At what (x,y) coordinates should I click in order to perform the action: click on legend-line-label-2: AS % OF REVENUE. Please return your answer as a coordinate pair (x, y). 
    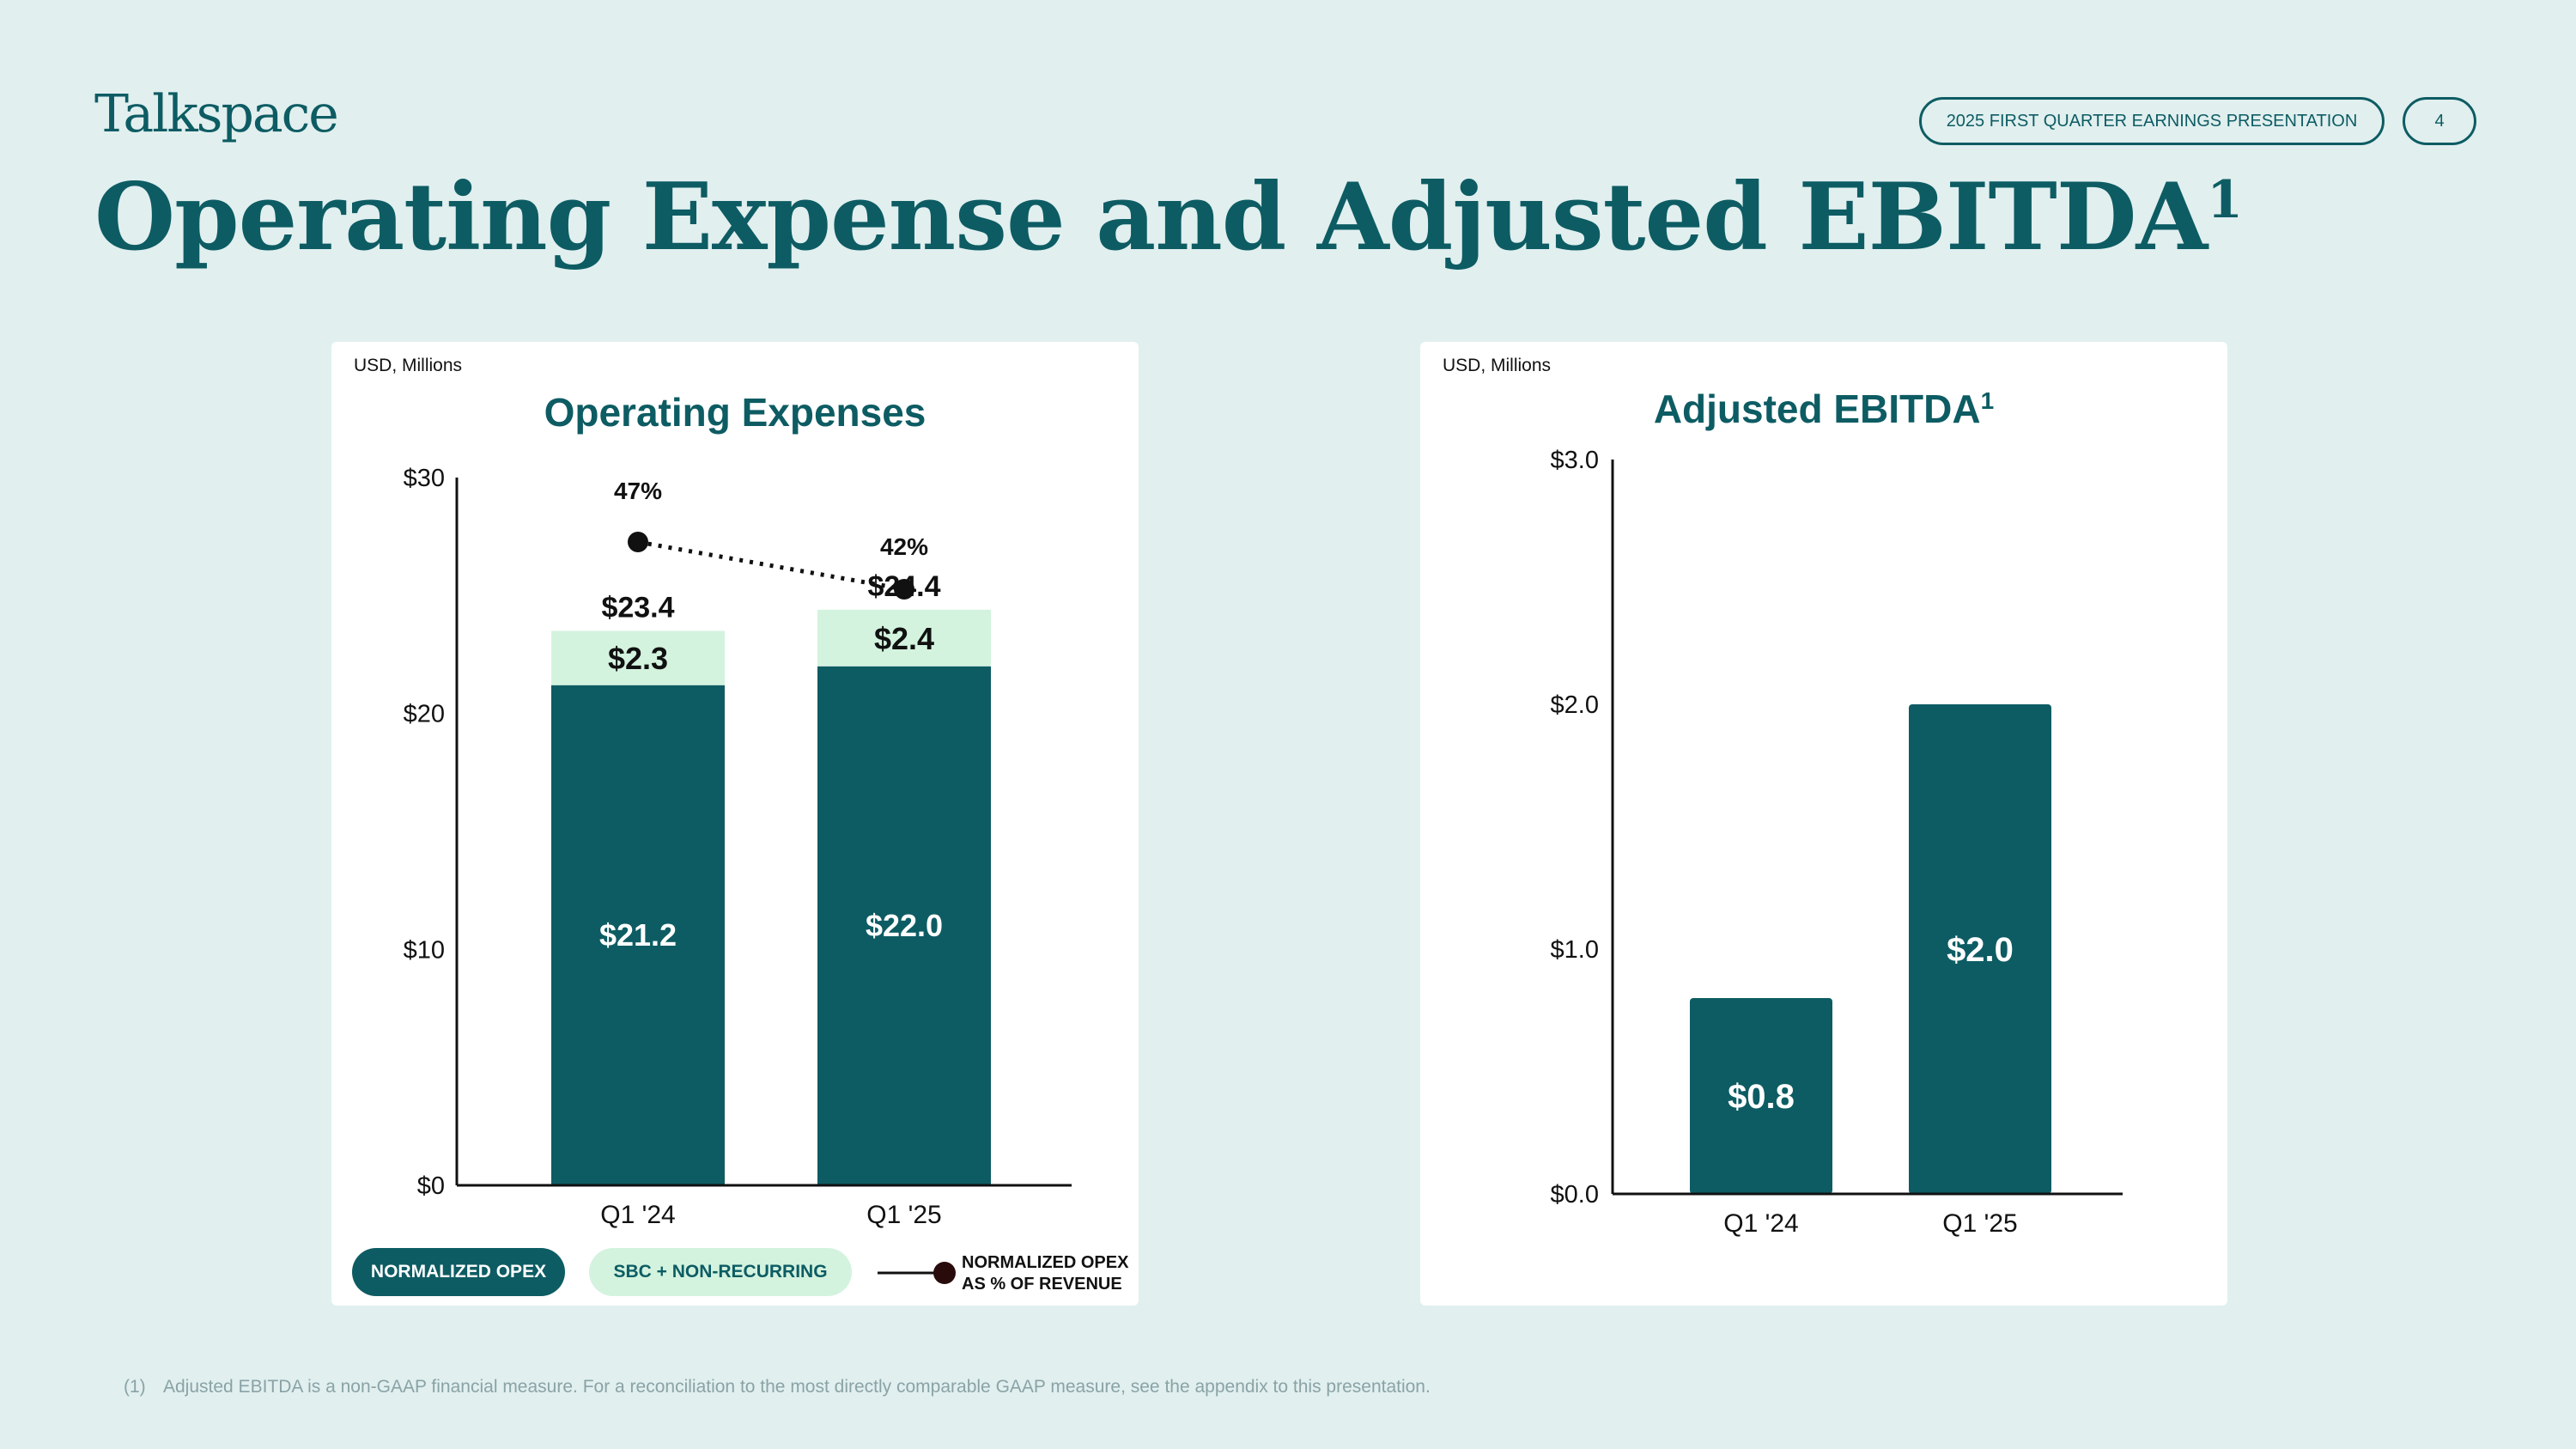
    Looking at the image, I should click on (1042, 1284).